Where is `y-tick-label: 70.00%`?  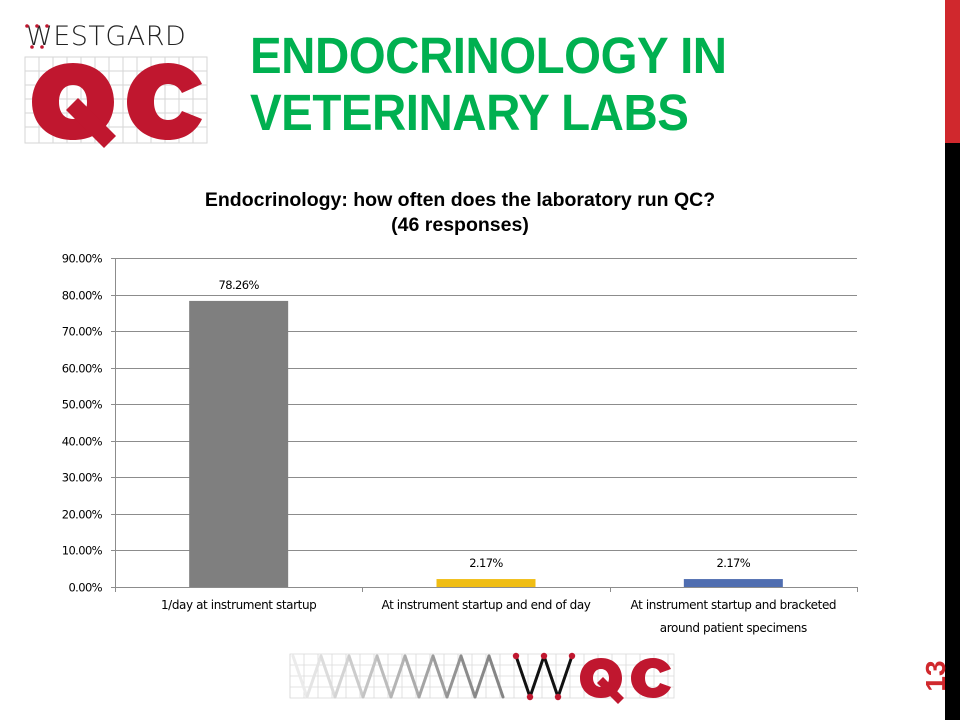 y-tick-label: 70.00% is located at coordinates (82, 332).